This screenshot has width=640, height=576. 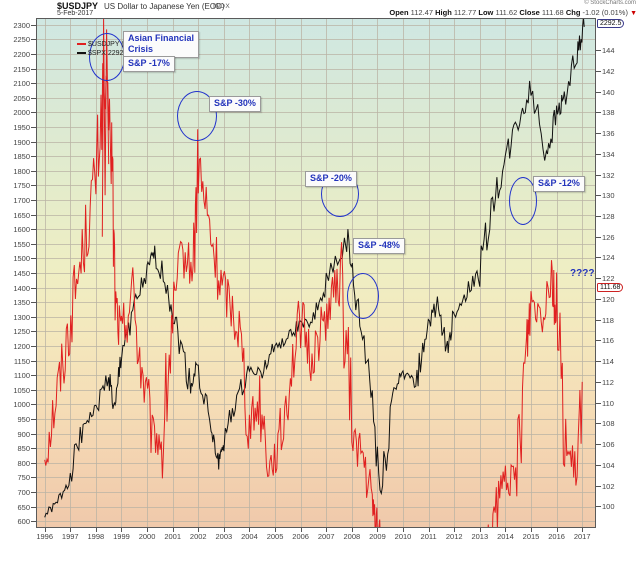 I want to click on y-axis-left-tick-label: 950, so click(x=23, y=419).